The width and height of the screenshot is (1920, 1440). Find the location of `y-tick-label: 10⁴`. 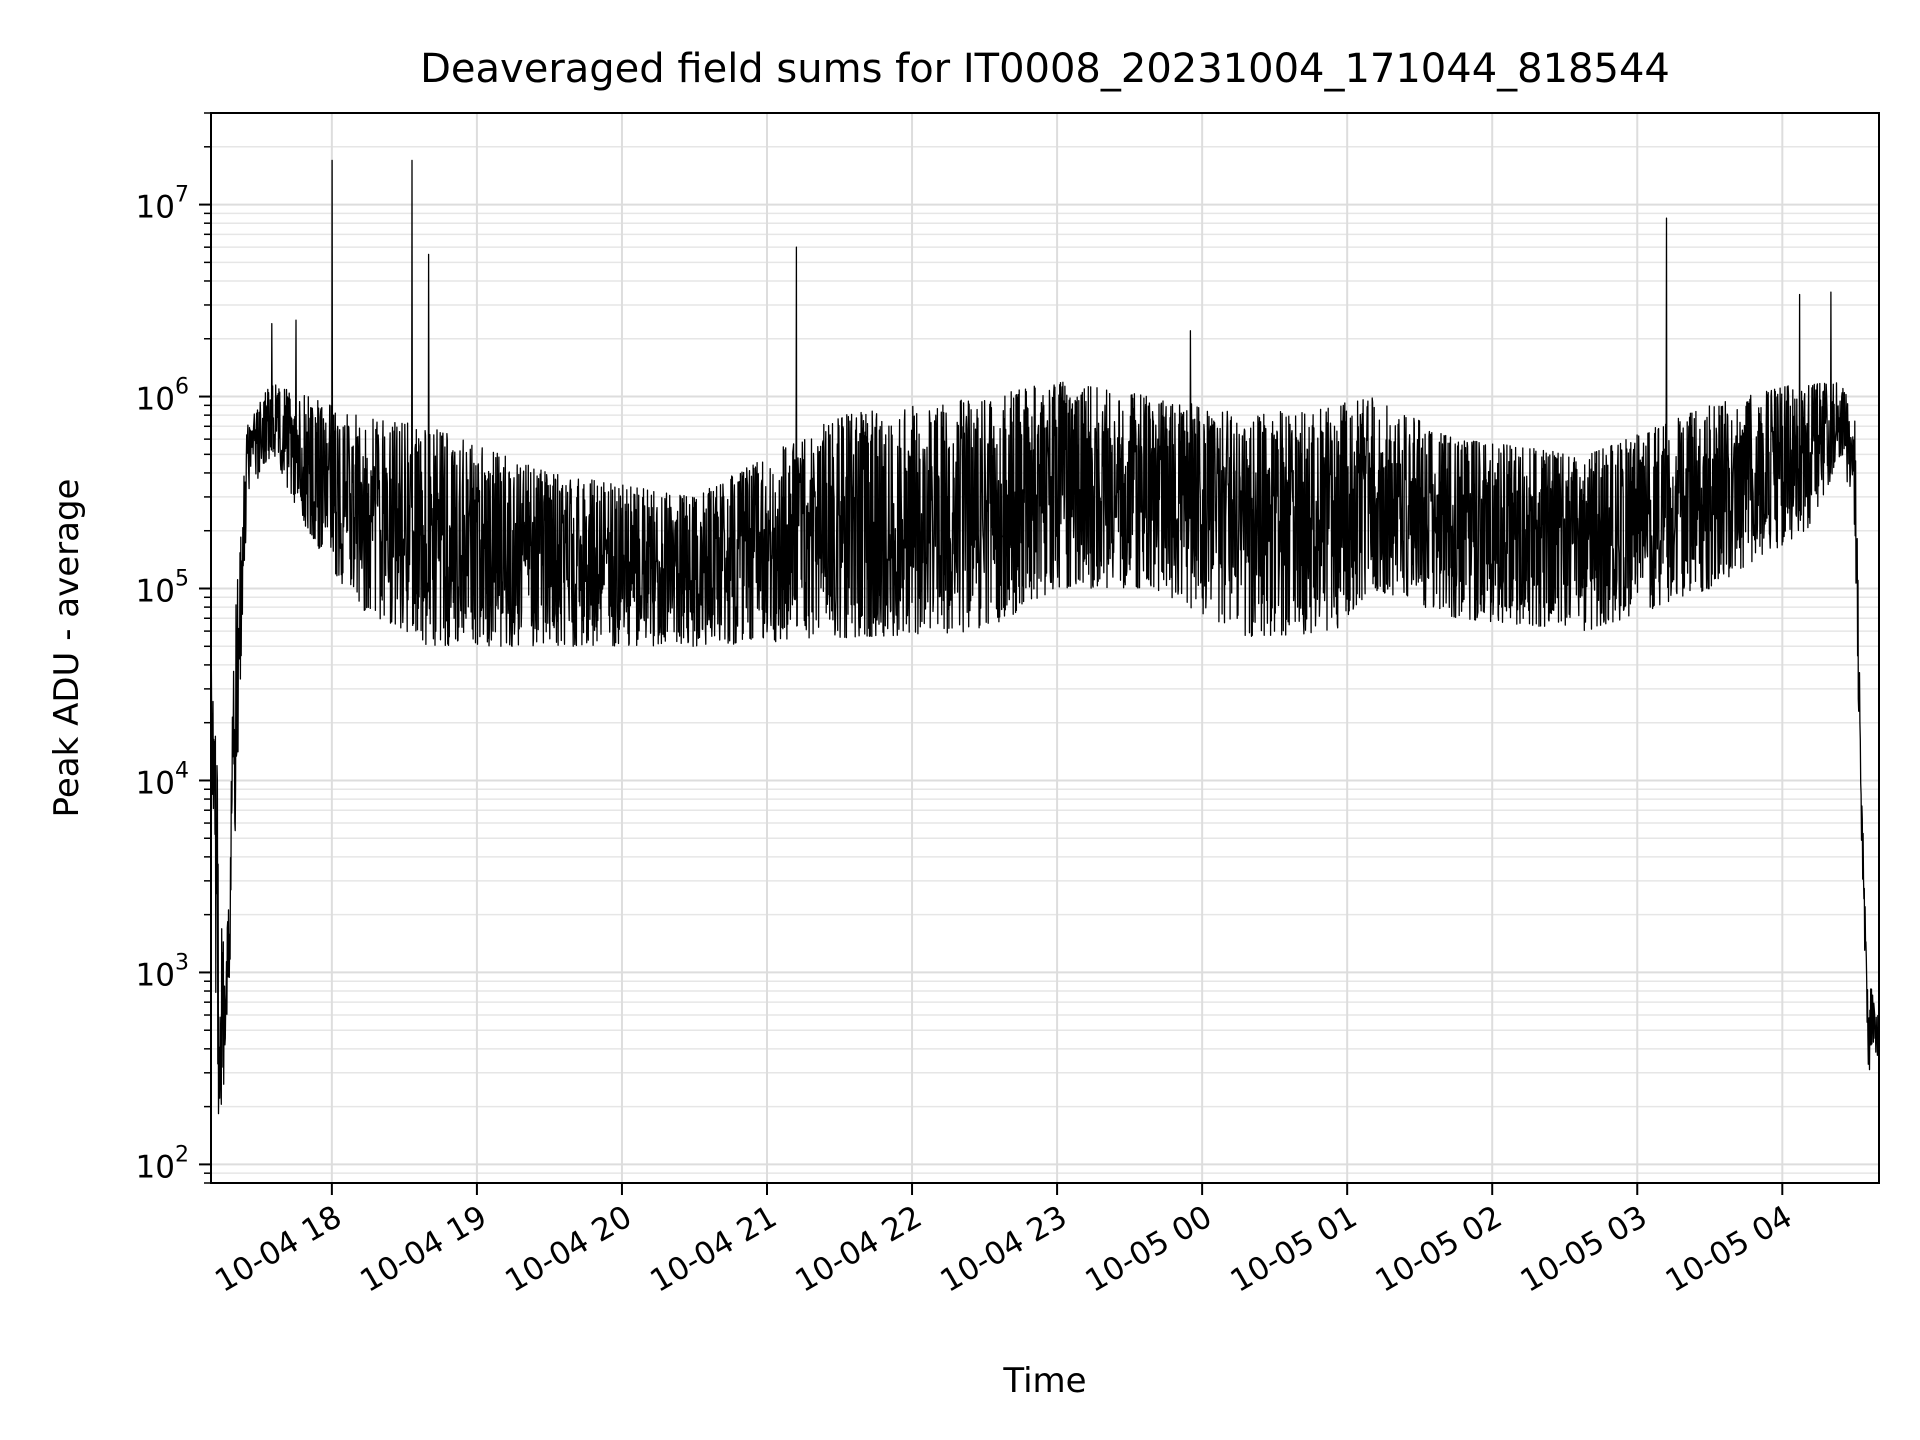

y-tick-label: 10⁴ is located at coordinates (162, 779).